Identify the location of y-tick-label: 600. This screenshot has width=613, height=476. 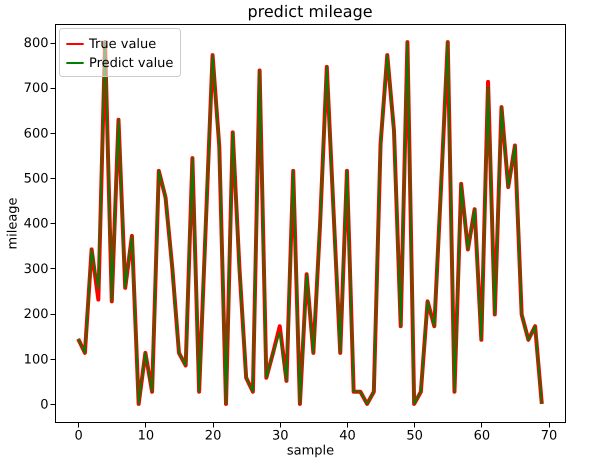
(36, 134).